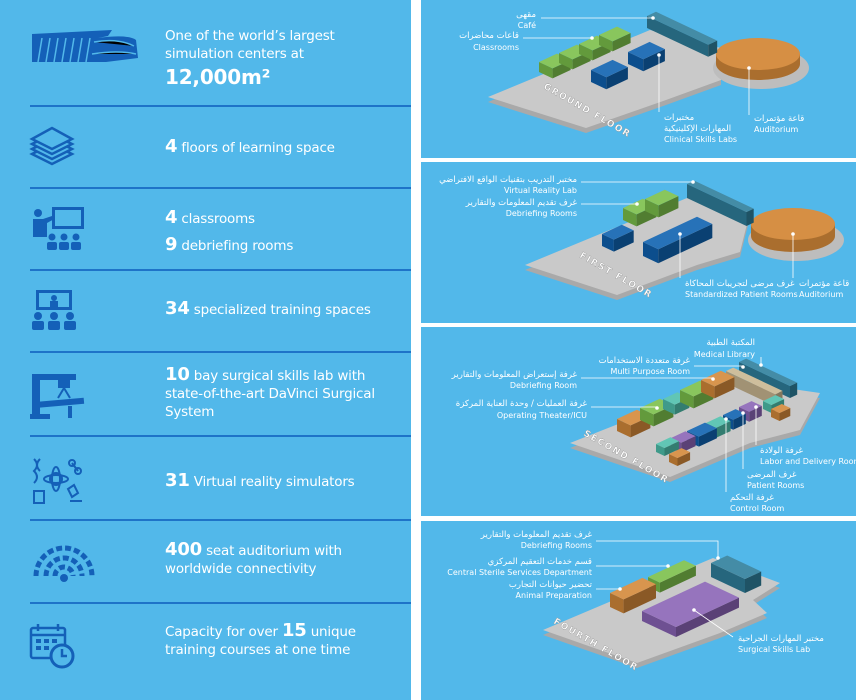 The width and height of the screenshot is (856, 700). What do you see at coordinates (730, 343) in the screenshot?
I see `library-label-ar: المكتبة الطبية` at bounding box center [730, 343].